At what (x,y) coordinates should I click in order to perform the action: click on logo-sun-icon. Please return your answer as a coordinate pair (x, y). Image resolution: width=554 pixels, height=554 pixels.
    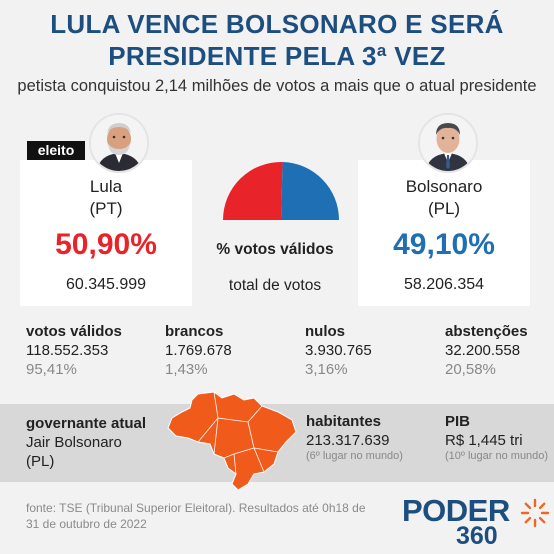
    Looking at the image, I should click on (535, 513).